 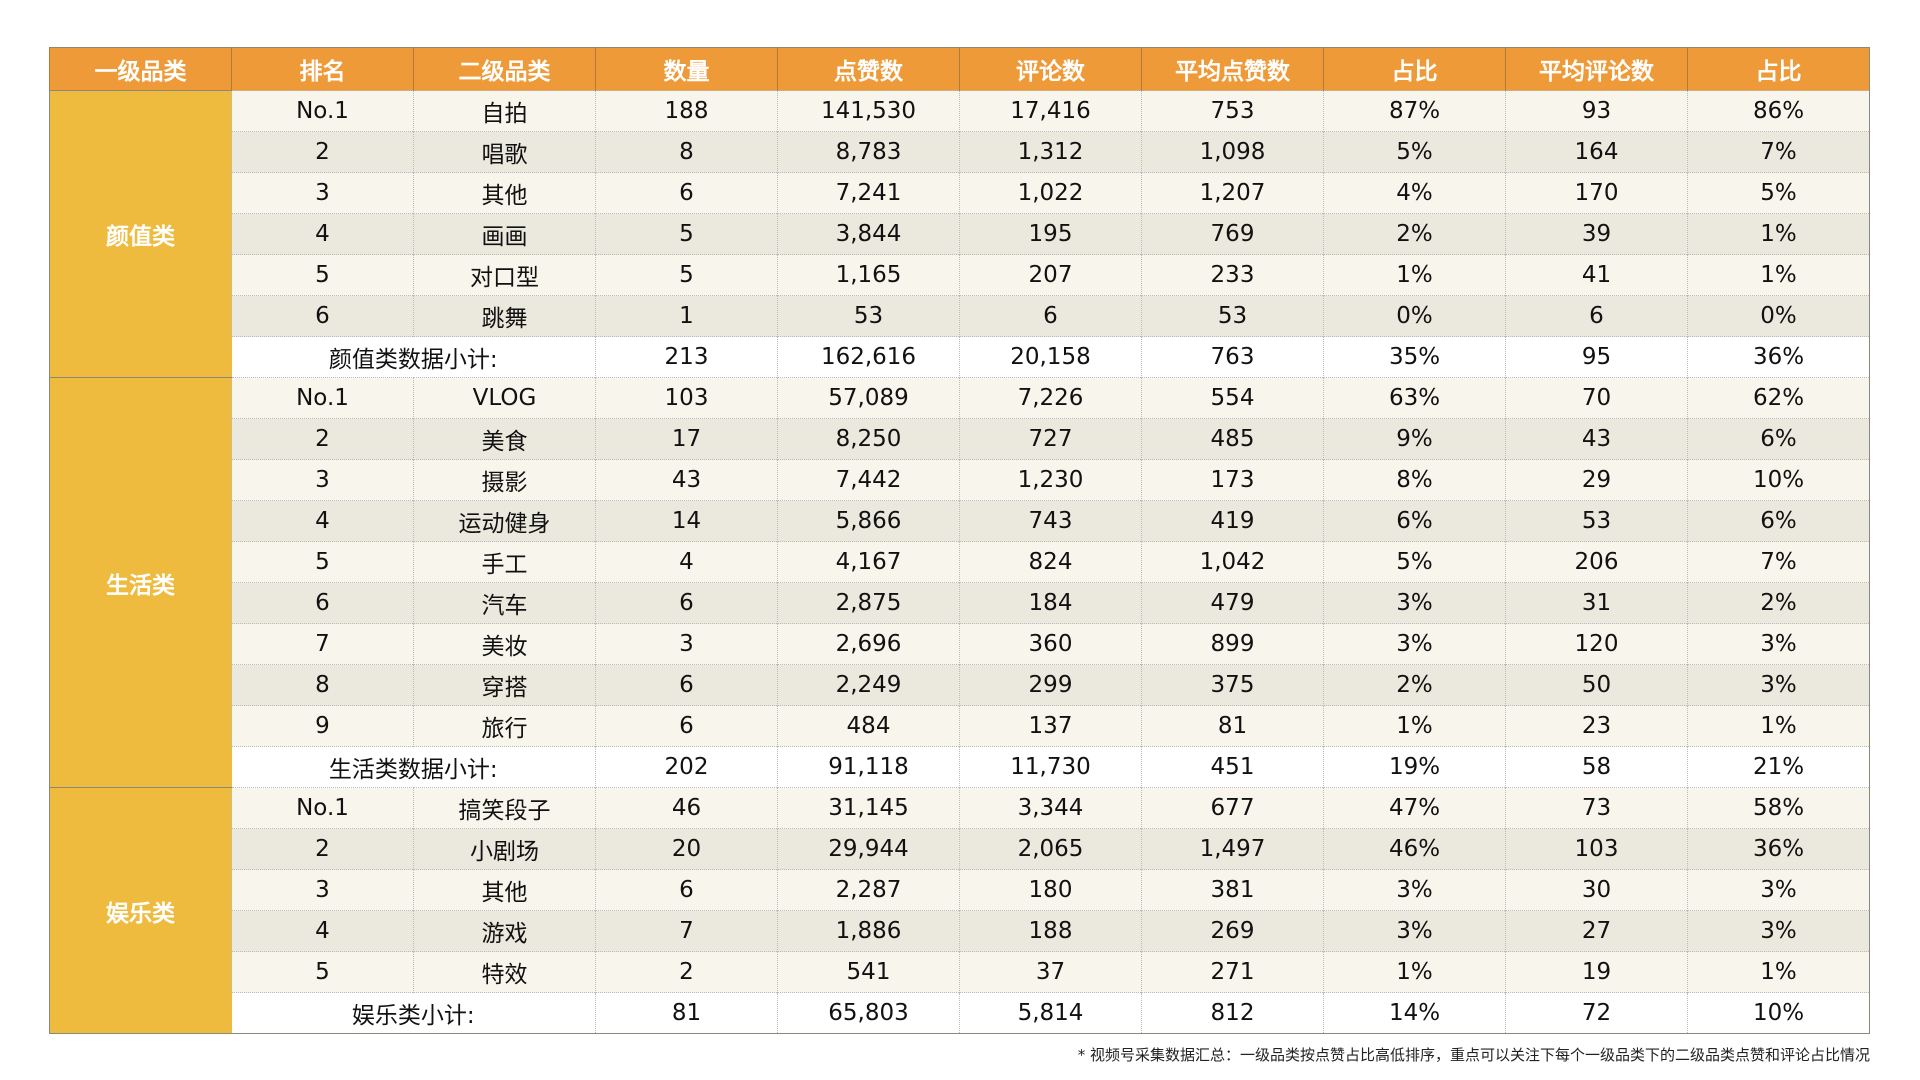 I want to click on table-cell: 穿搭, so click(x=504, y=685).